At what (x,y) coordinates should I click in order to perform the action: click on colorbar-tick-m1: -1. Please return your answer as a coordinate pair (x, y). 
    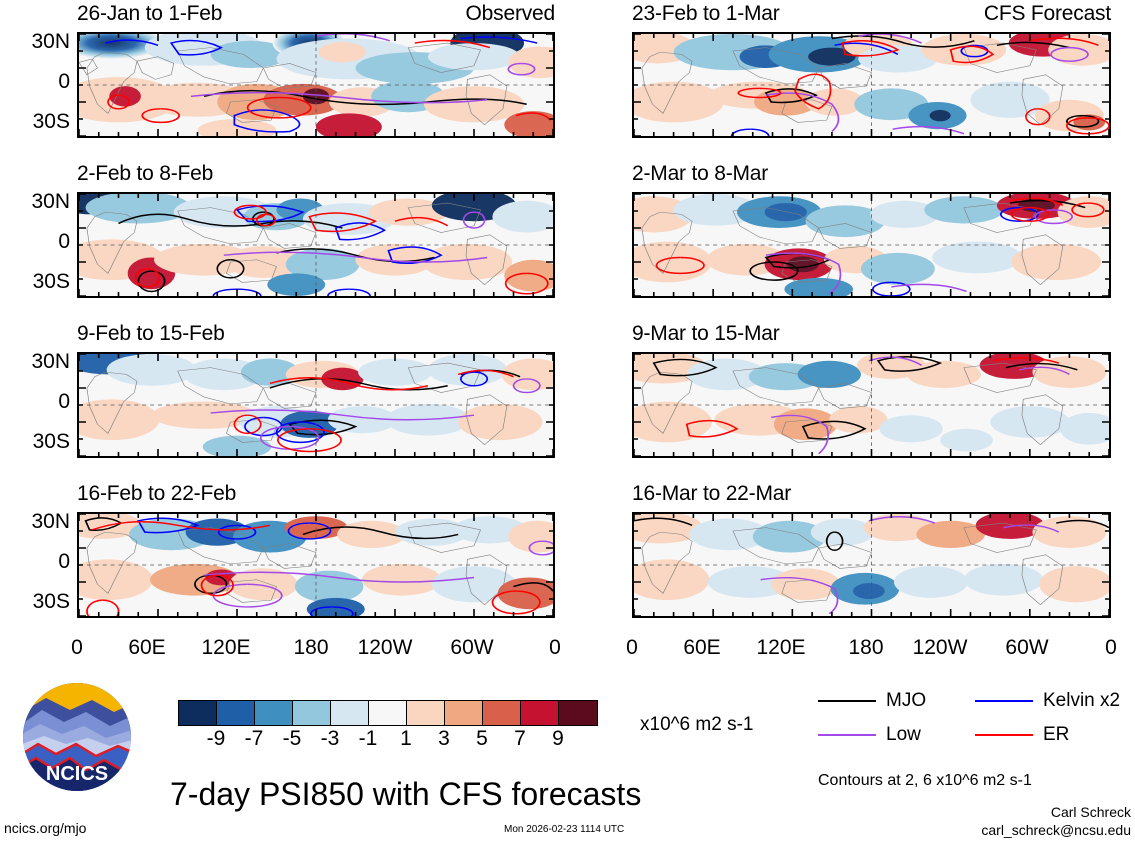
    Looking at the image, I should click on (368, 738).